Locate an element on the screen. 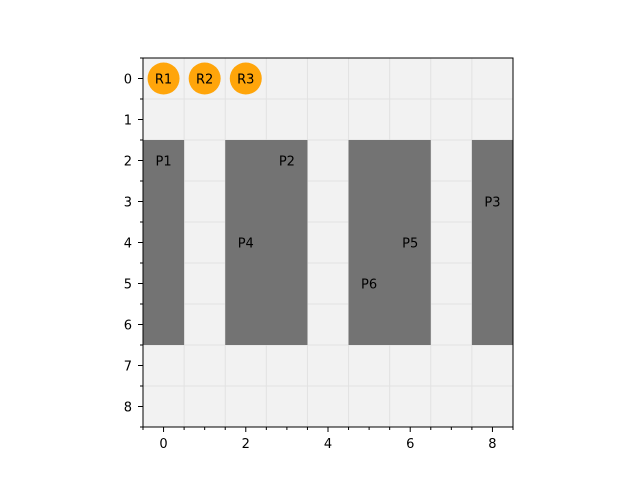 This screenshot has width=640, height=484. y-tick-label: 8 is located at coordinates (128, 408).